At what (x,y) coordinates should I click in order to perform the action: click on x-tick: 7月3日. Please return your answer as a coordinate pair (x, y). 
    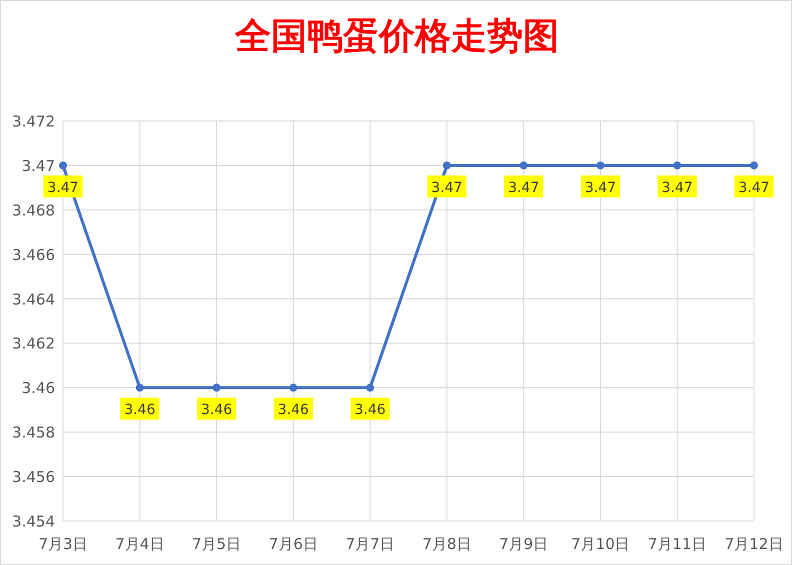
    Looking at the image, I should click on (63, 544).